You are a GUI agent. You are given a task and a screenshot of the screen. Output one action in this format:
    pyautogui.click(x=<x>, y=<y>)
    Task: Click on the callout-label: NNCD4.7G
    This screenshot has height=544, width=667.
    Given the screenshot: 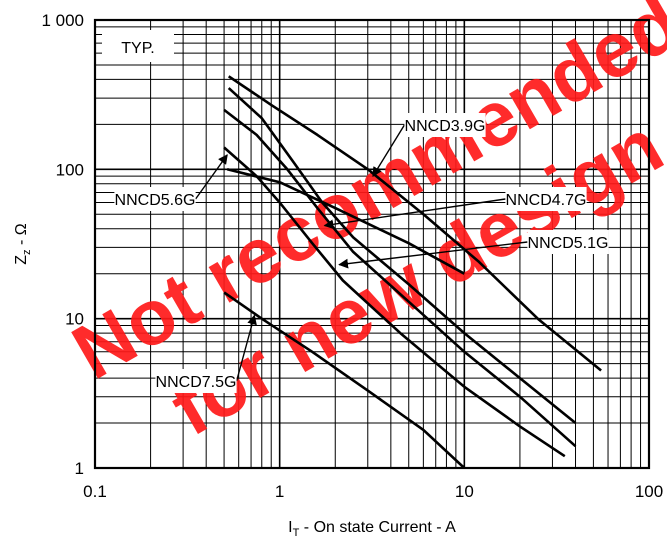 What is the action you would take?
    pyautogui.click(x=546, y=200)
    